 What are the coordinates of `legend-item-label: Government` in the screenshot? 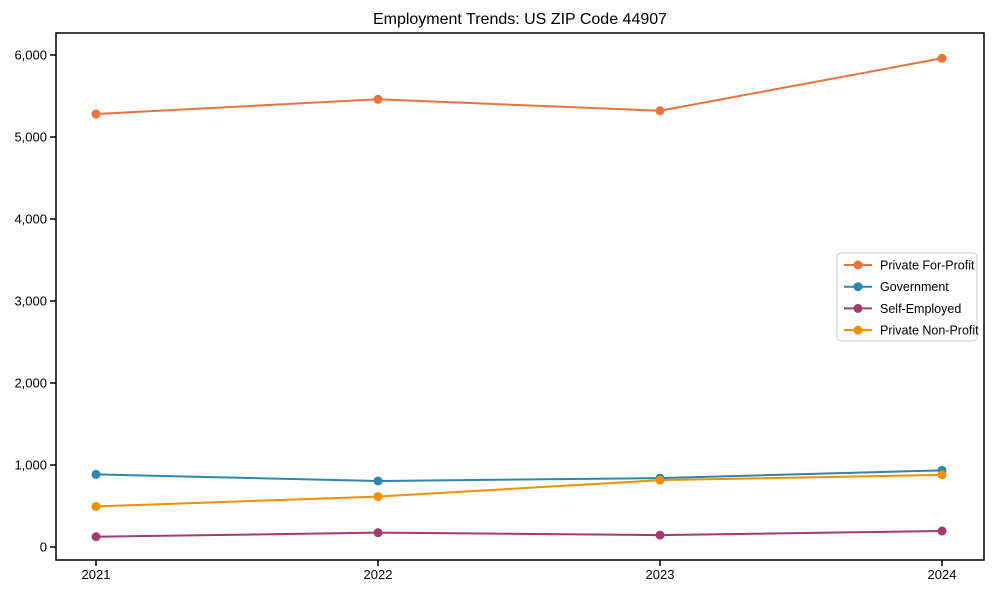 It's located at (914, 287).